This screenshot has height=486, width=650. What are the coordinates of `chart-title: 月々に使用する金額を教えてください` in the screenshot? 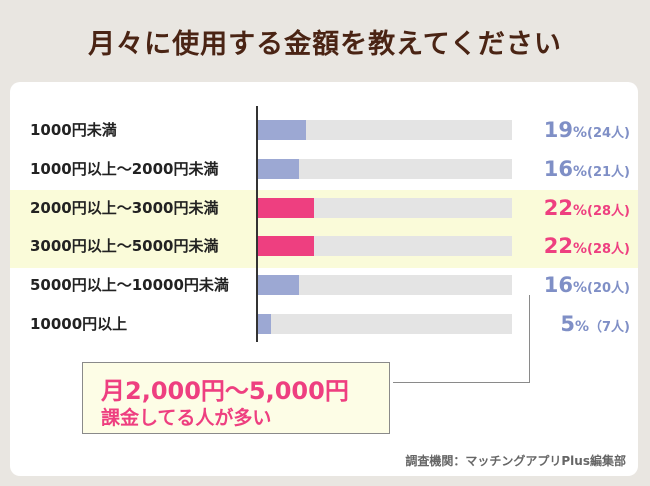 It's located at (325, 44).